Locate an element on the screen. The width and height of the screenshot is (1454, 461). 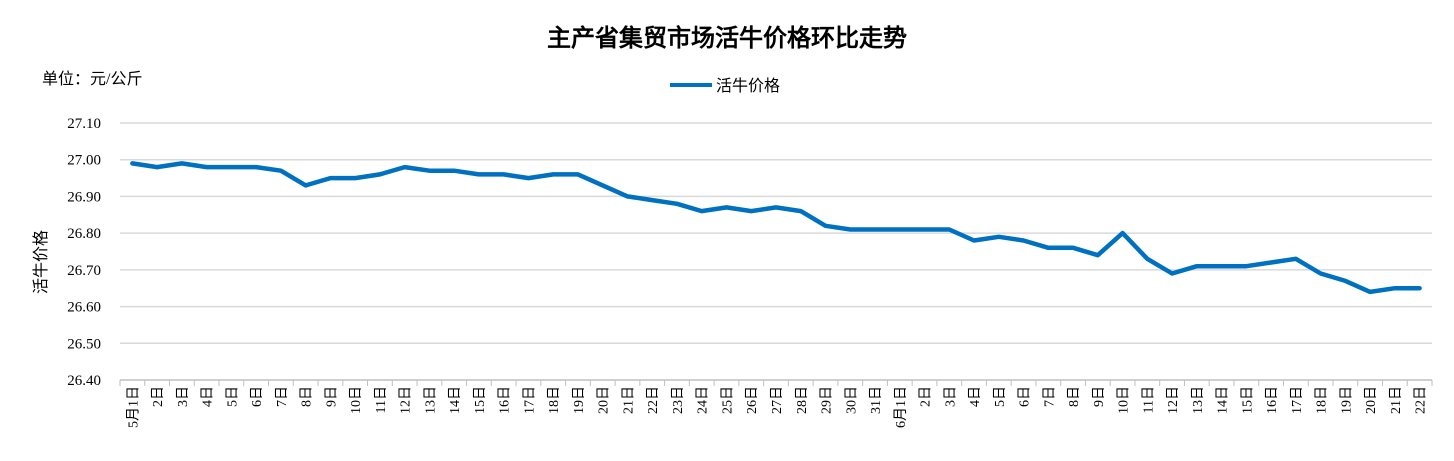
chart-title: 主产省集贸市场活牛价格环比走势 is located at coordinates (727, 38).